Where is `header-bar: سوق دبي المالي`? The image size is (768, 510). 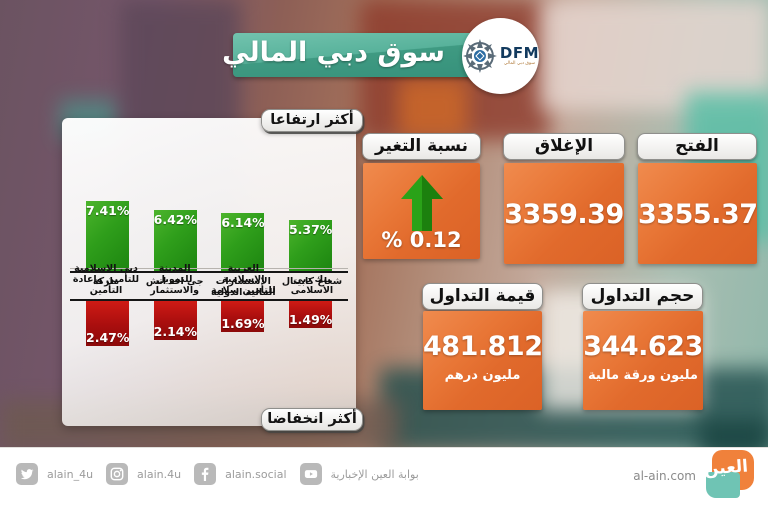 header-bar: سوق دبي المالي is located at coordinates (377, 55).